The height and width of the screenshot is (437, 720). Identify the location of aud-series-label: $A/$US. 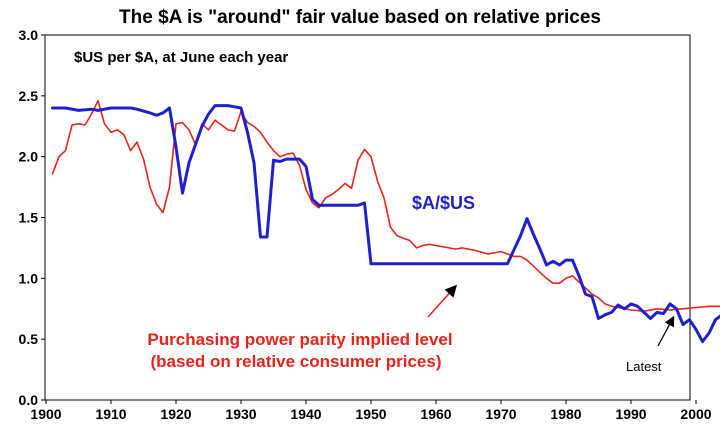
(443, 203).